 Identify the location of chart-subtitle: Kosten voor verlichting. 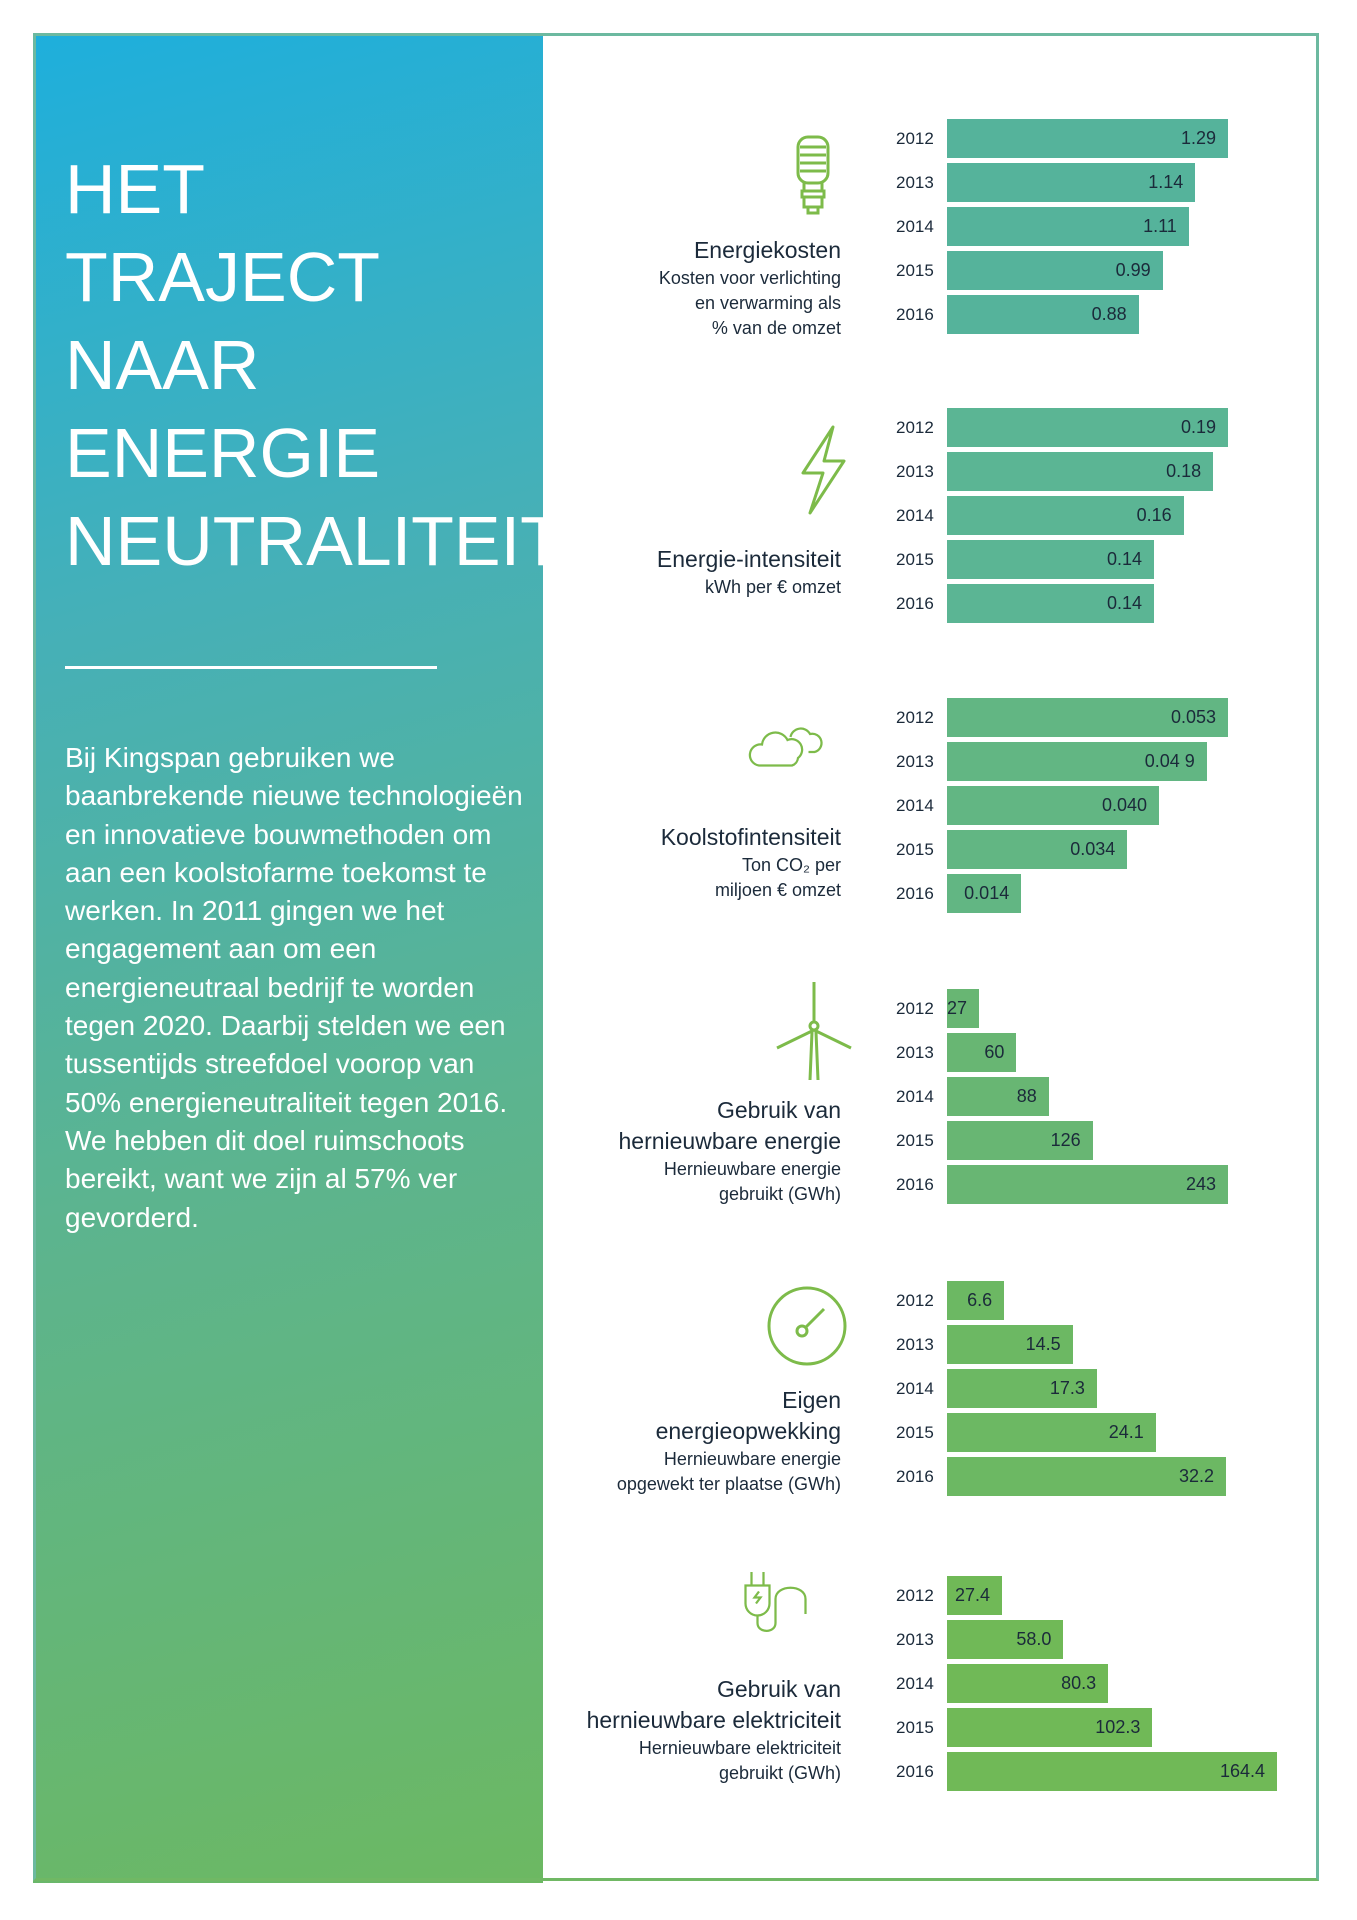
(749, 278).